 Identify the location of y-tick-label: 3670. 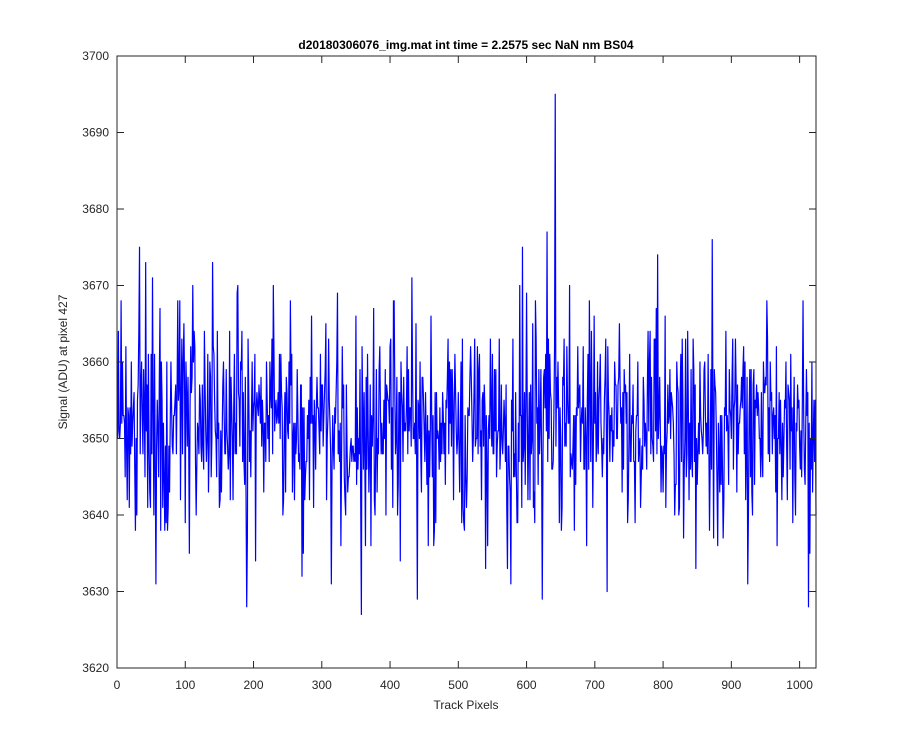
(95, 286).